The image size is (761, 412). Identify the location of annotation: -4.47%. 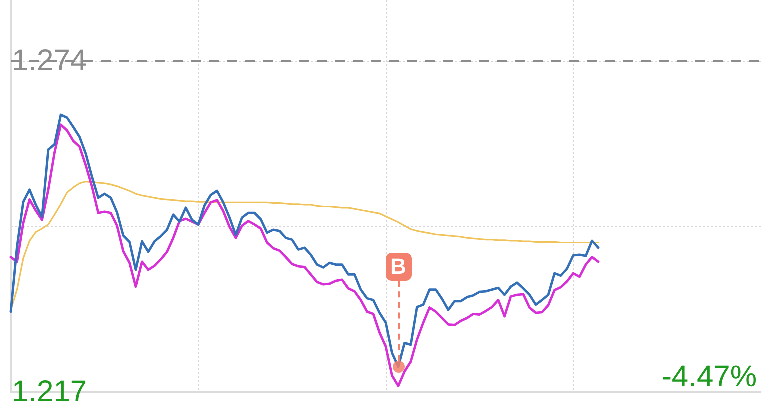
(710, 377).